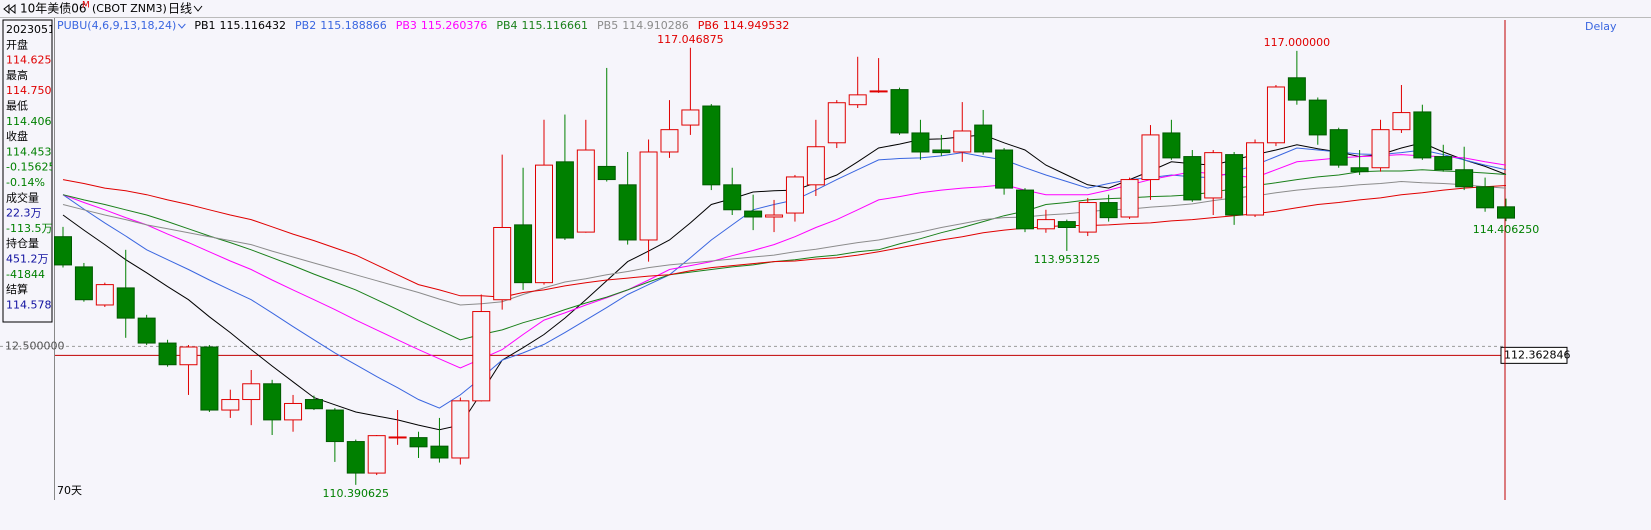 This screenshot has width=1651, height=530. I want to click on info-label: 开盘, so click(17, 44).